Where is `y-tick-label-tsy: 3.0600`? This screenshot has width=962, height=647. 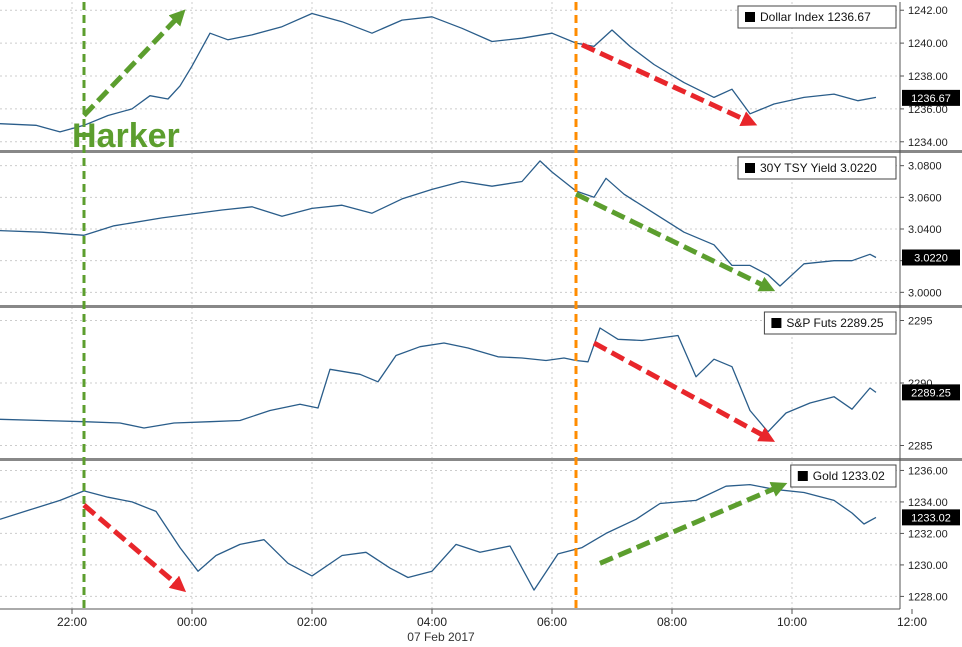 y-tick-label-tsy: 3.0600 is located at coordinates (925, 198).